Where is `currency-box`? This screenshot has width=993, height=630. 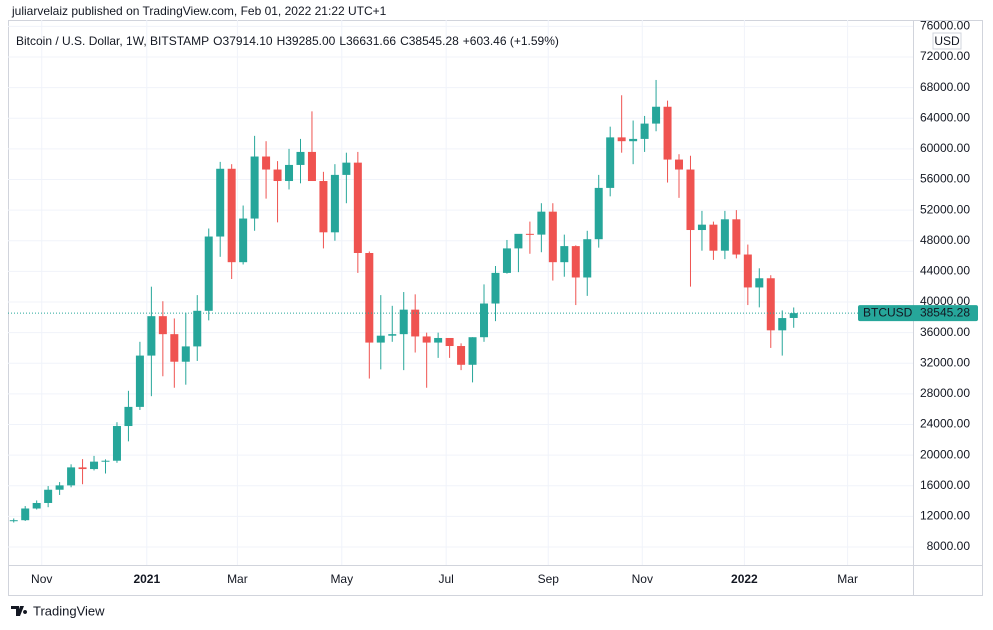
currency-box is located at coordinates (947, 41).